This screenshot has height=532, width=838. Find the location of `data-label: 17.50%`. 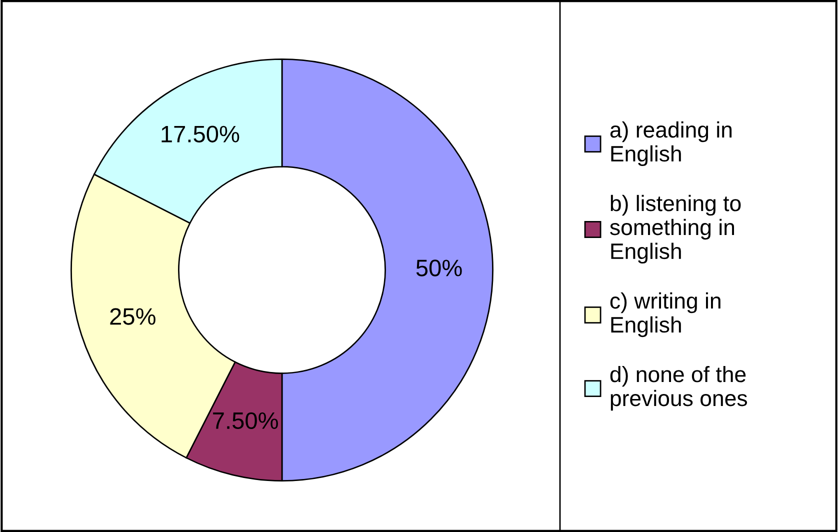

data-label: 17.50% is located at coordinates (201, 134).